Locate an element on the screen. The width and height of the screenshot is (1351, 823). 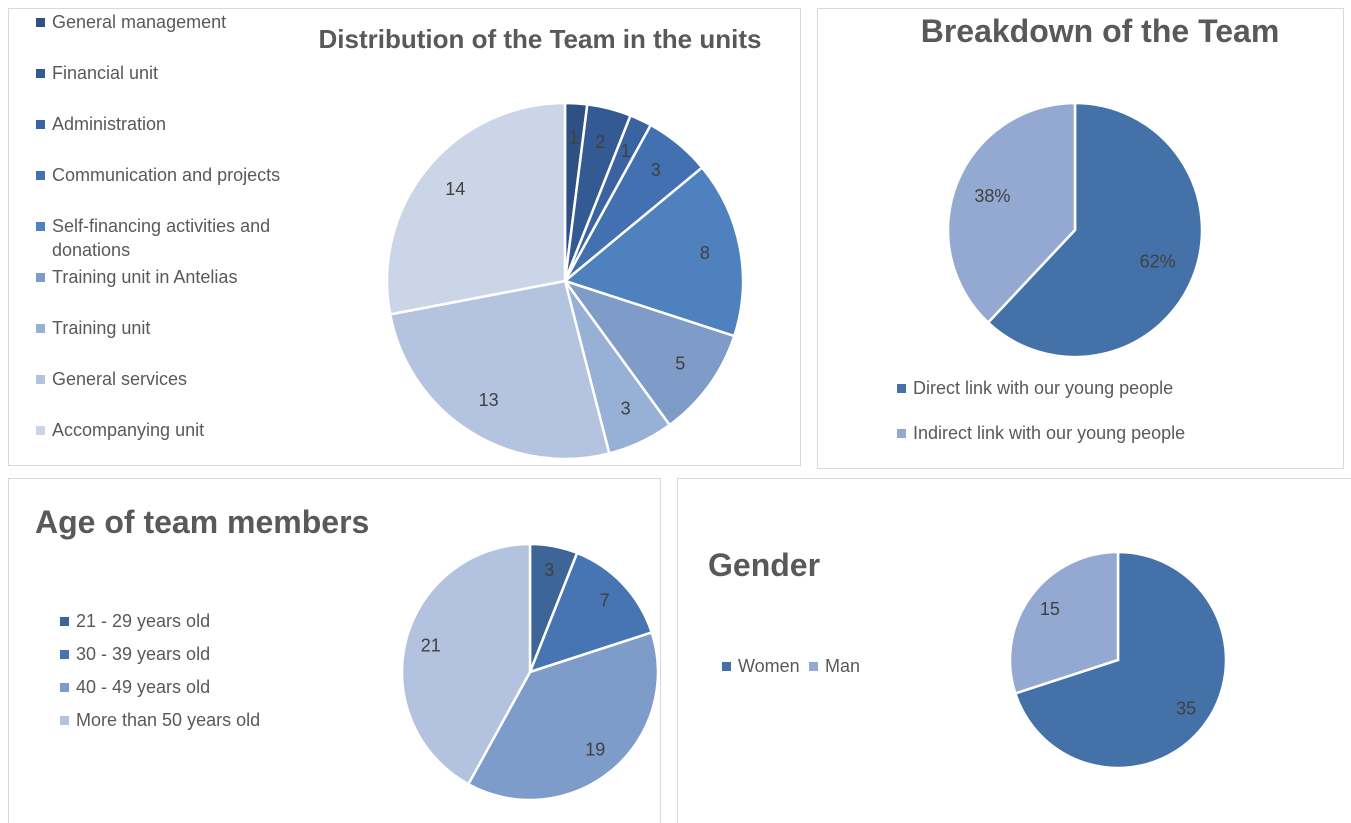
legend-item: 30 - 39 years old is located at coordinates (210, 654).